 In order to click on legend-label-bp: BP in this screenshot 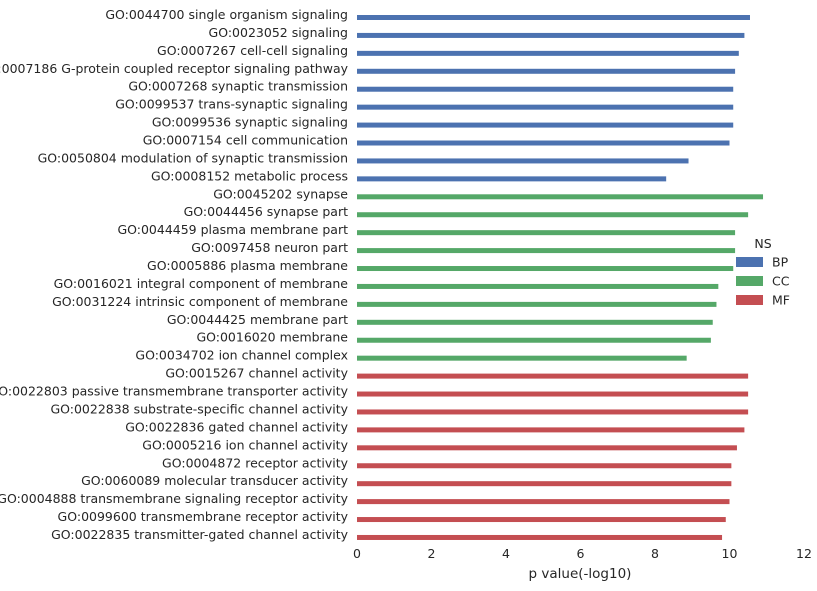, I will do `click(780, 262)`.